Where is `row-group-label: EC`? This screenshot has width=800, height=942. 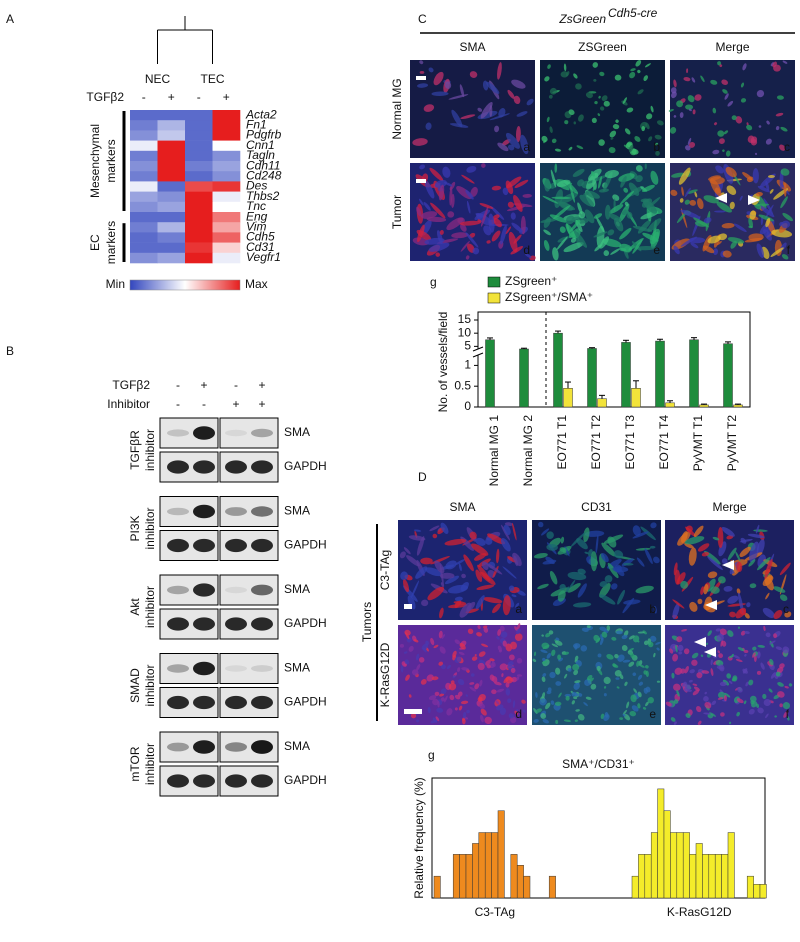 row-group-label: EC is located at coordinates (95, 242).